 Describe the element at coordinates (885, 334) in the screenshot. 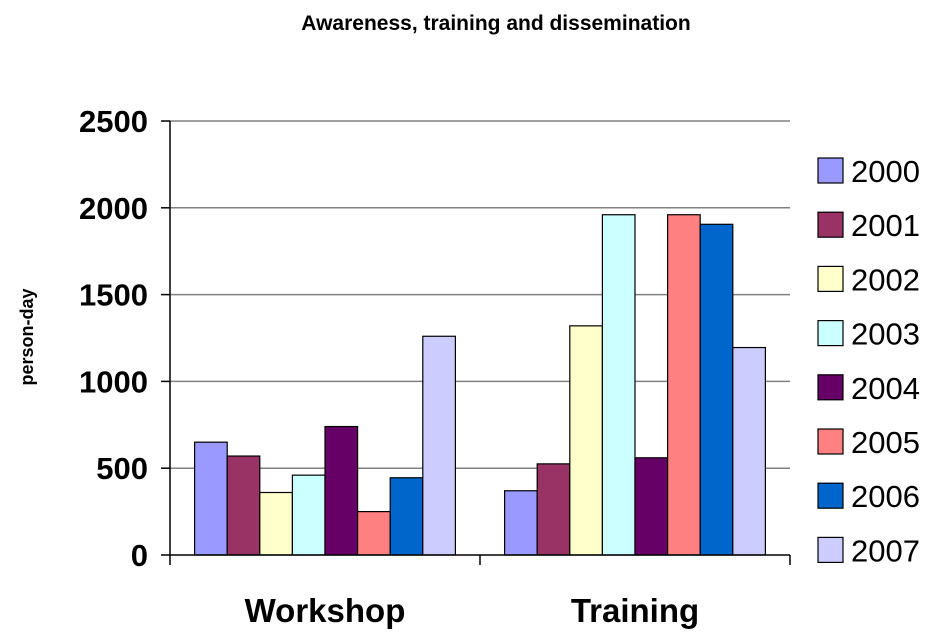

I see `legend-label-2003: 2003` at that location.